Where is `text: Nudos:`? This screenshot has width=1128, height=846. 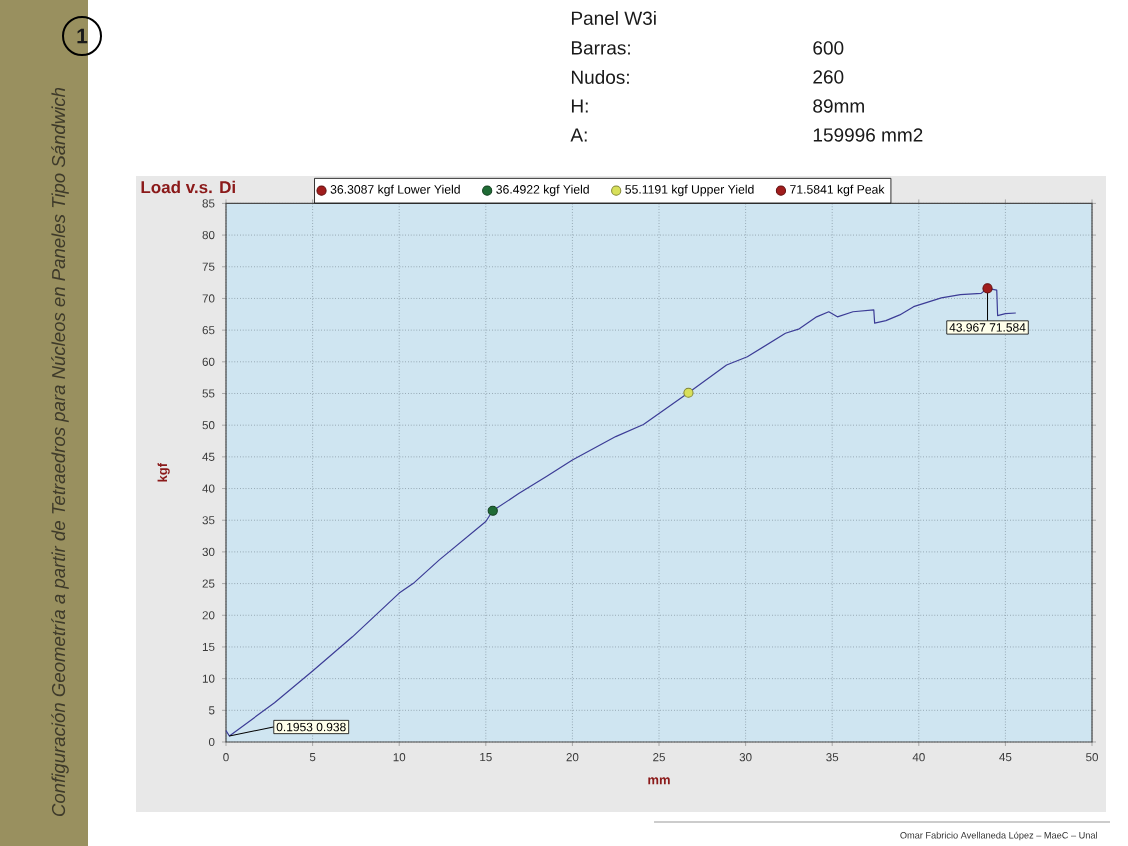 text: Nudos: is located at coordinates (600, 77).